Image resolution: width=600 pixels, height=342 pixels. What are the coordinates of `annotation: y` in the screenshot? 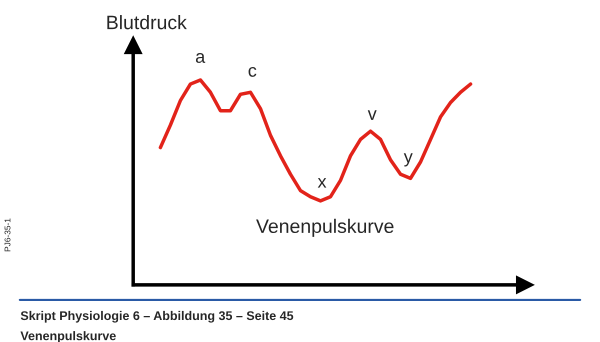 It's located at (408, 159).